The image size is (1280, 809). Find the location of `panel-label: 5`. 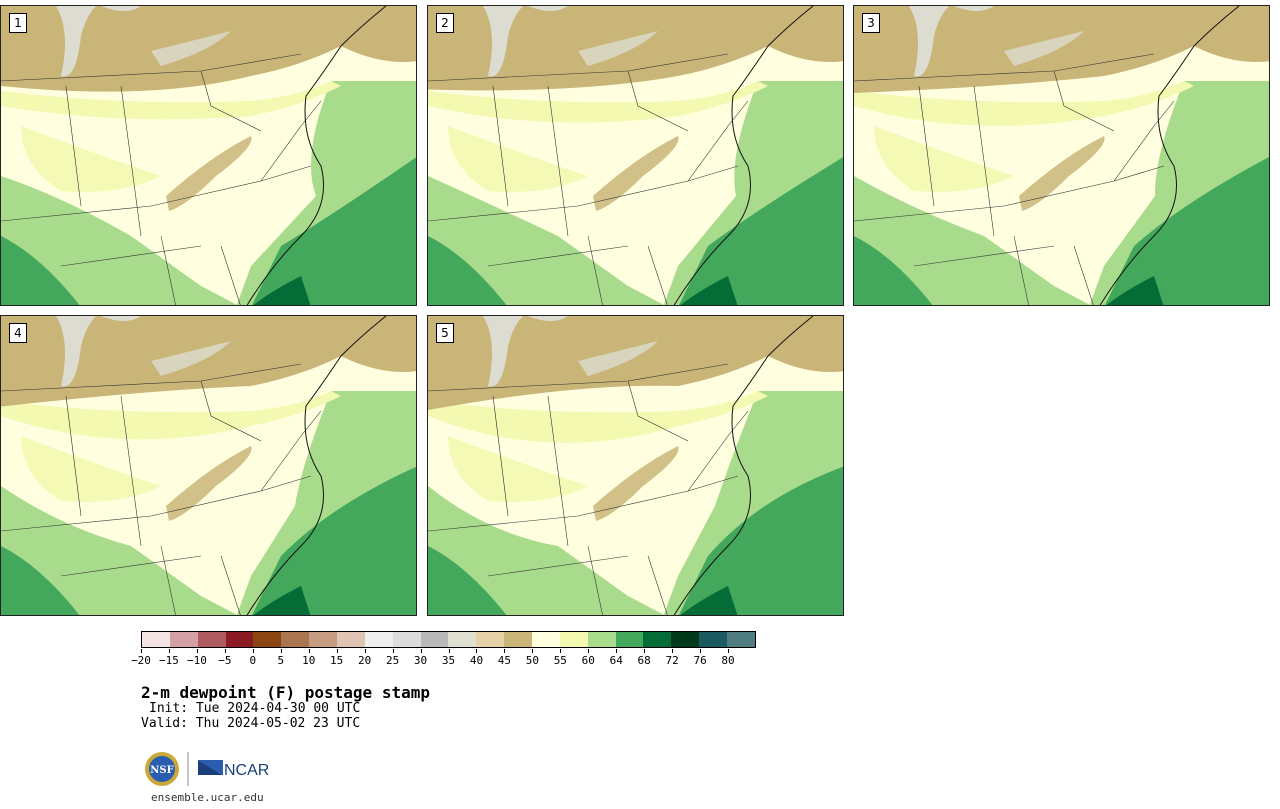

panel-label: 5 is located at coordinates (445, 333).